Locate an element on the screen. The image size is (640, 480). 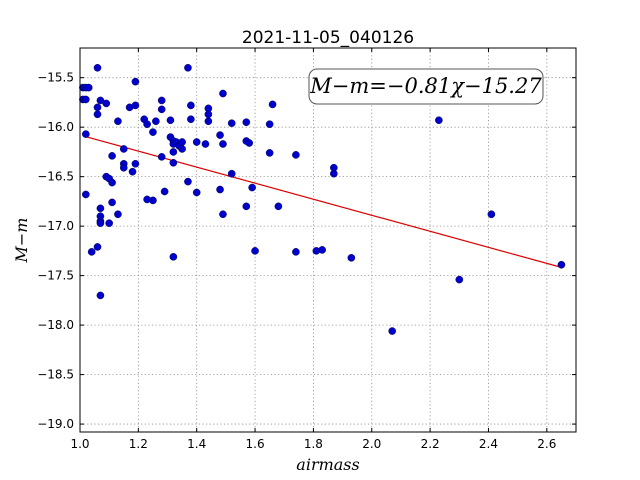
x-tick-label: 1.4 is located at coordinates (196, 444).